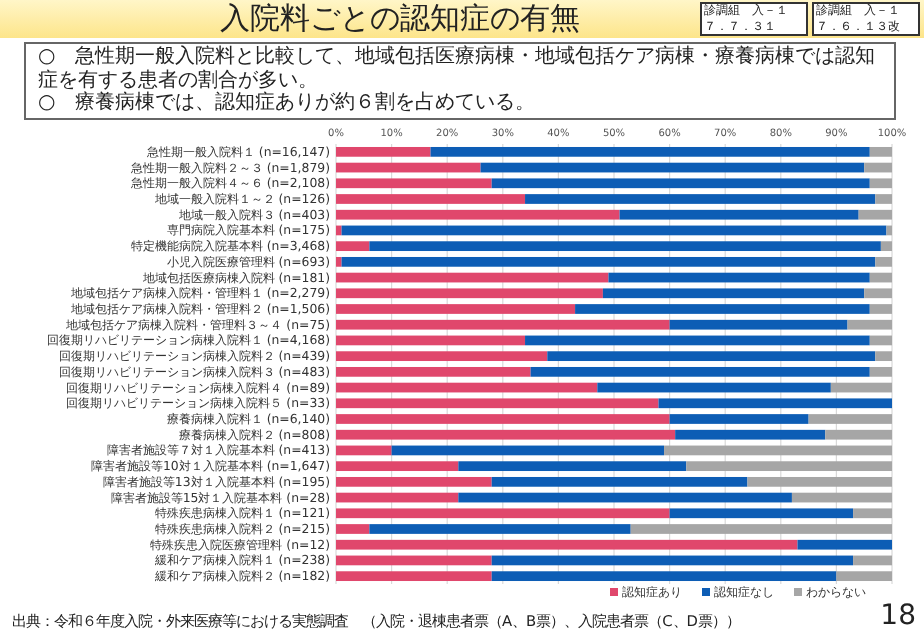 Image resolution: width=924 pixels, height=640 pixels. Describe the element at coordinates (460, 80) in the screenshot. I see `chart-subtitle: ○ 急性期一般入院料と比較して、地域包括医療病棟・地域包括ケア病棟・療養病棟では認知症を有する患者の割合が多い。 ○ 療養病棟では、認知症ありが約６割を占めている。` at that location.